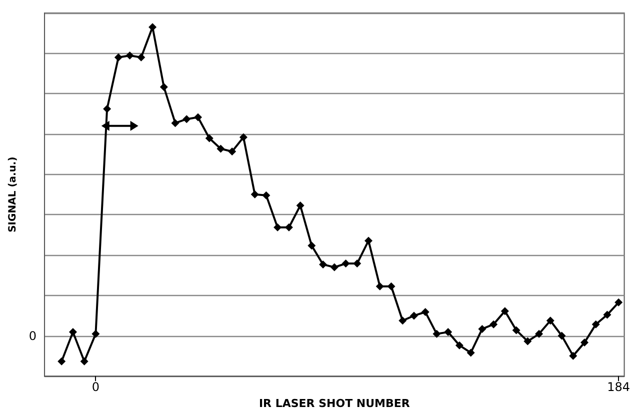  Describe the element at coordinates (334, 403) in the screenshot. I see `x-axis-title: IR LASER SHOT NUMBER` at that location.